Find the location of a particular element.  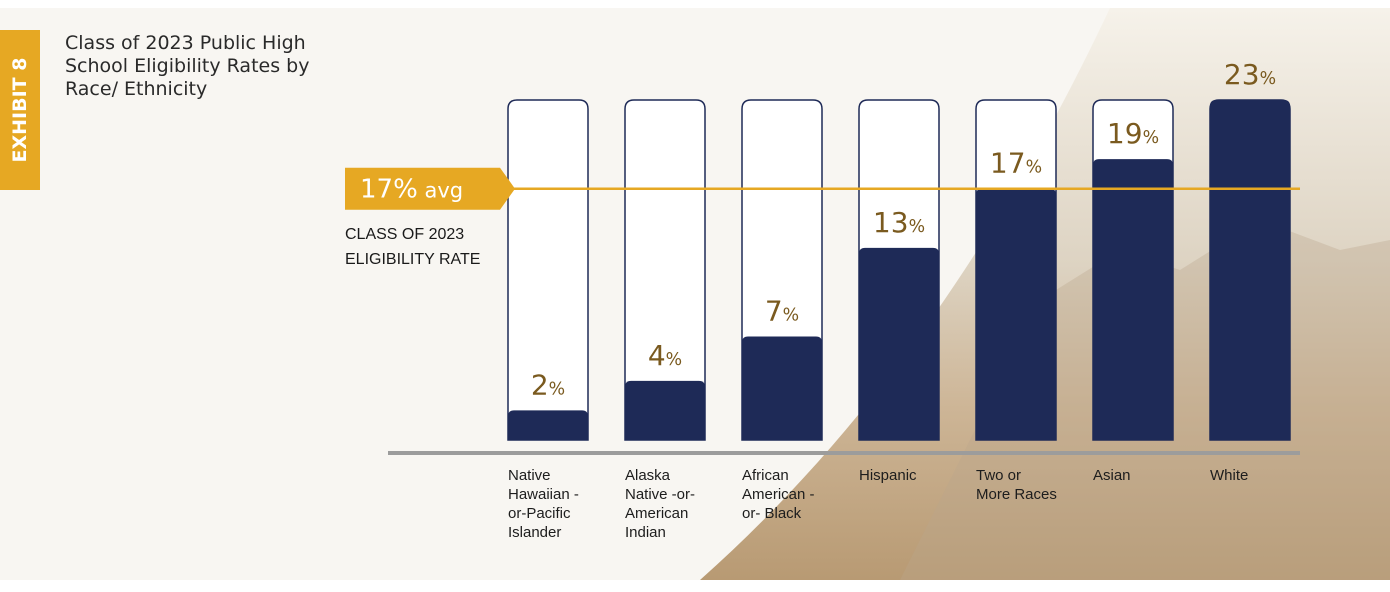

value-label: 4% is located at coordinates (665, 355).